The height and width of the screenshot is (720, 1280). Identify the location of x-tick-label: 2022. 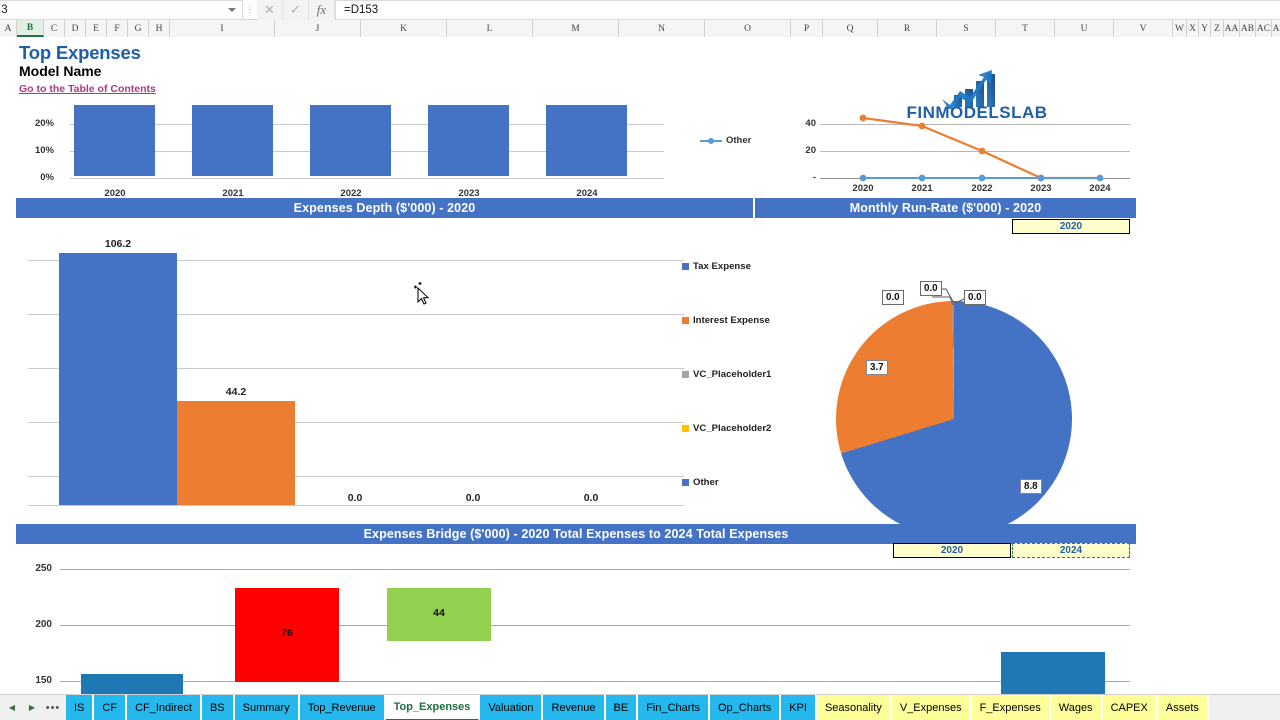
(982, 188).